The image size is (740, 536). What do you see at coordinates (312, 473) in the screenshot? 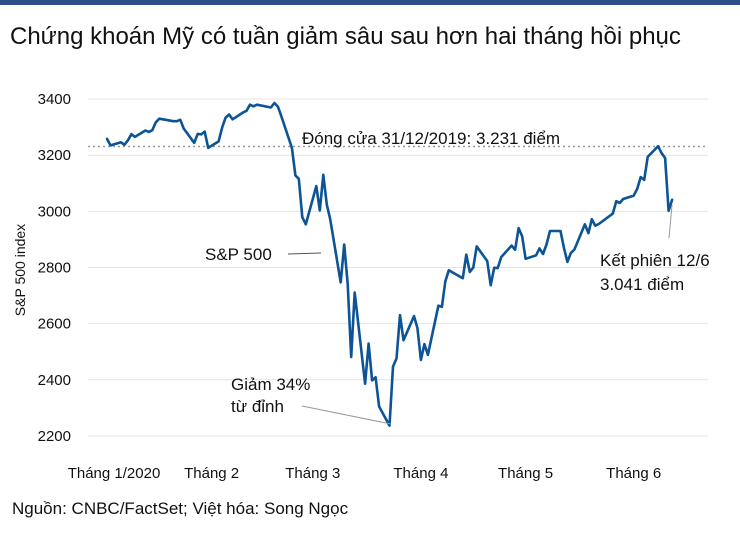
I see `x-tick-label: Tháng 3` at bounding box center [312, 473].